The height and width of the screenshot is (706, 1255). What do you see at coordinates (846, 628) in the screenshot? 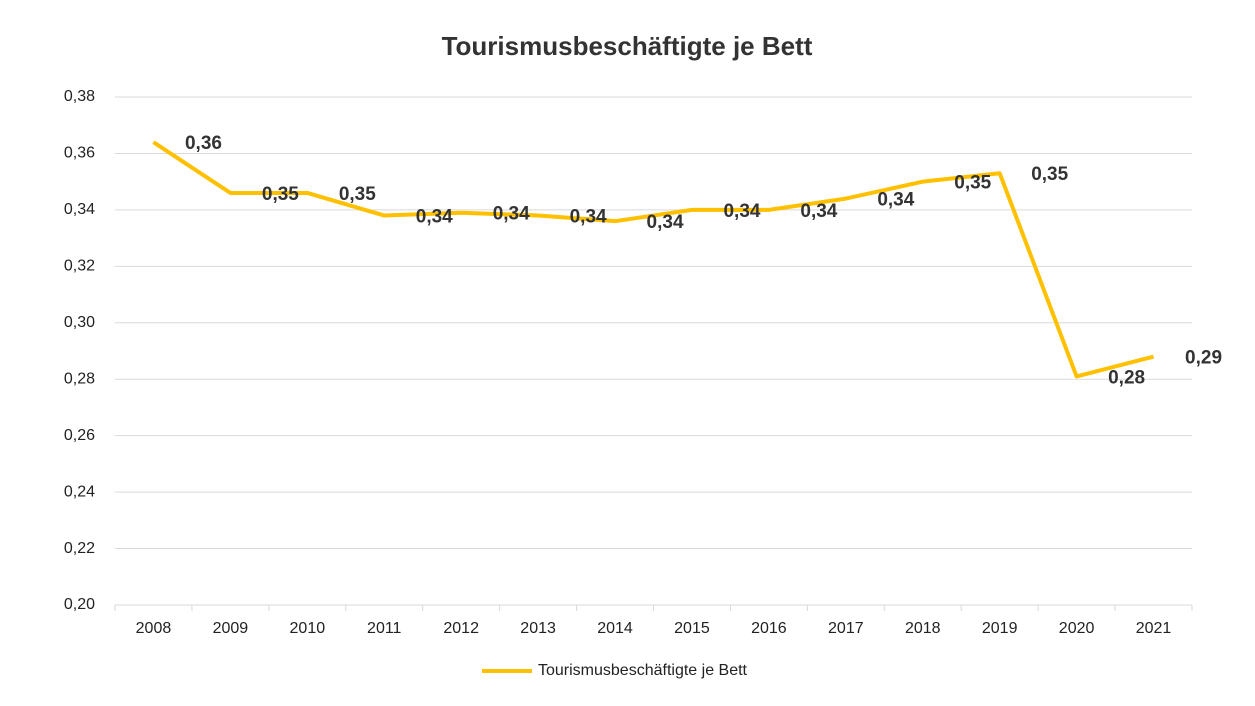
I see `x-tick-label: 2017` at bounding box center [846, 628].